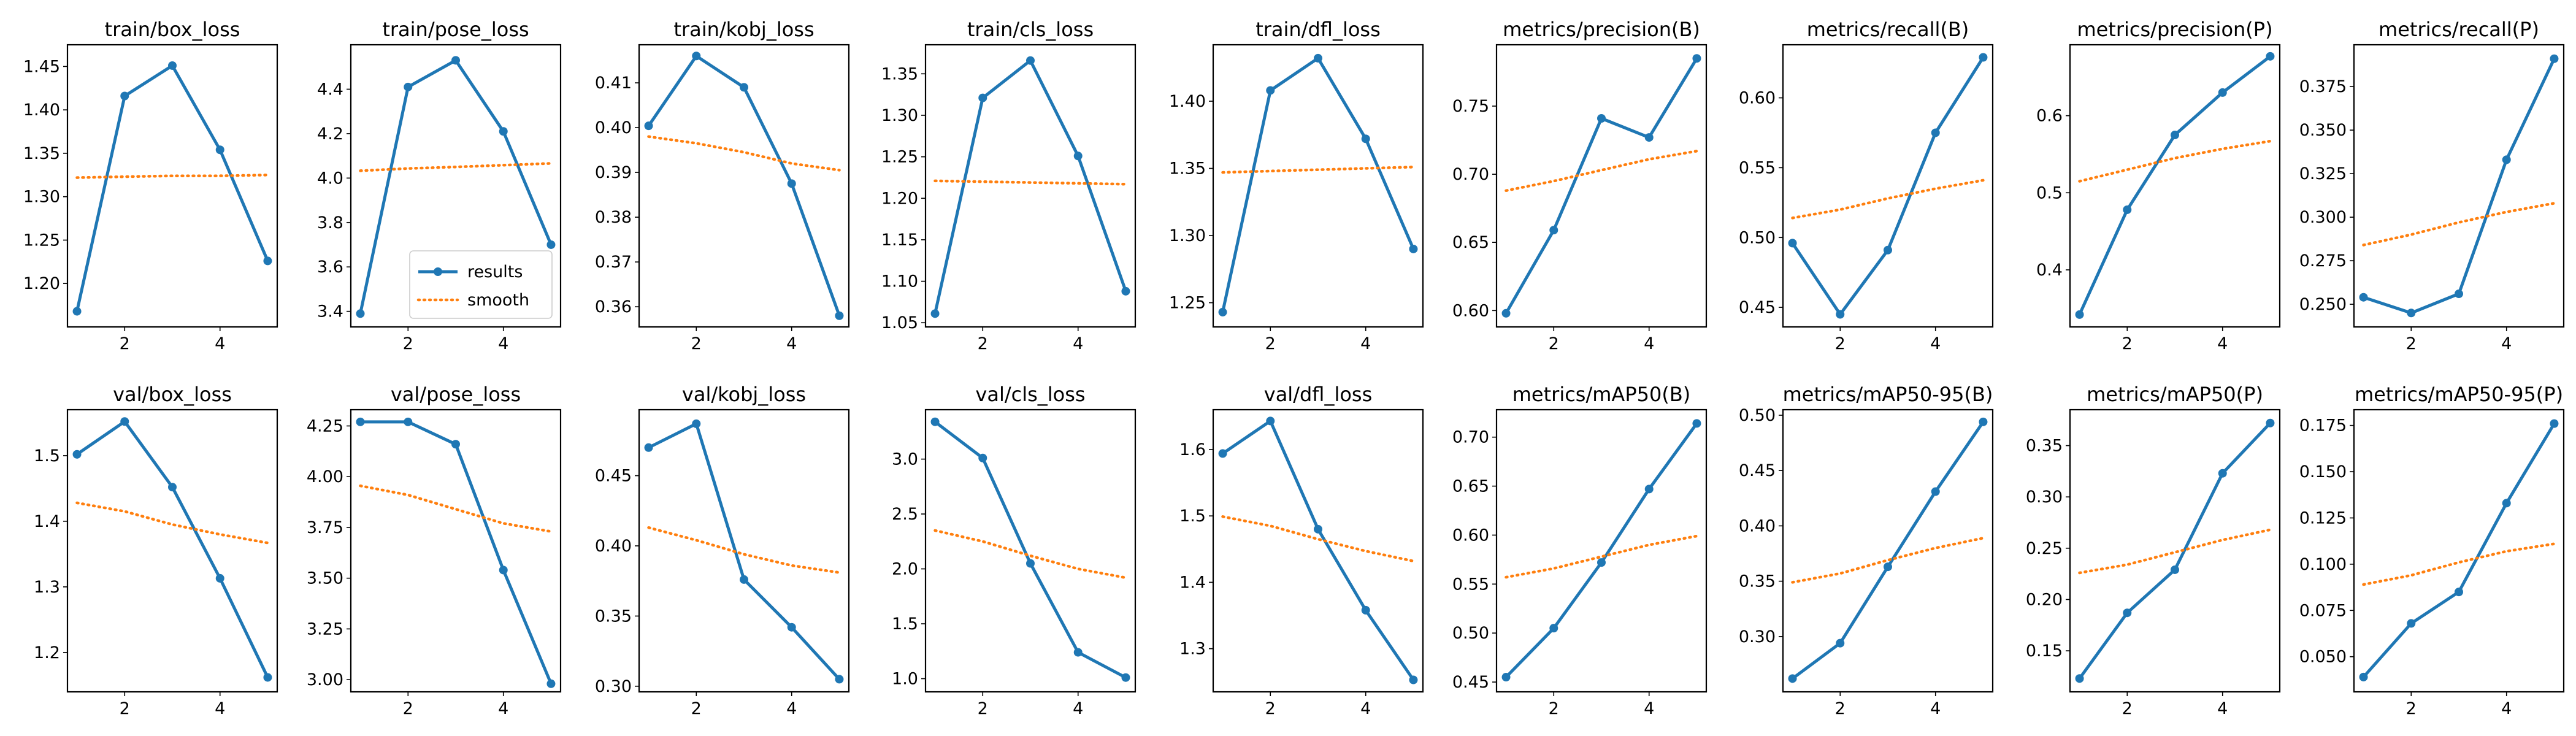 The height and width of the screenshot is (736, 2576). Describe the element at coordinates (905, 679) in the screenshot. I see `y-tick-label: 1.0` at that location.